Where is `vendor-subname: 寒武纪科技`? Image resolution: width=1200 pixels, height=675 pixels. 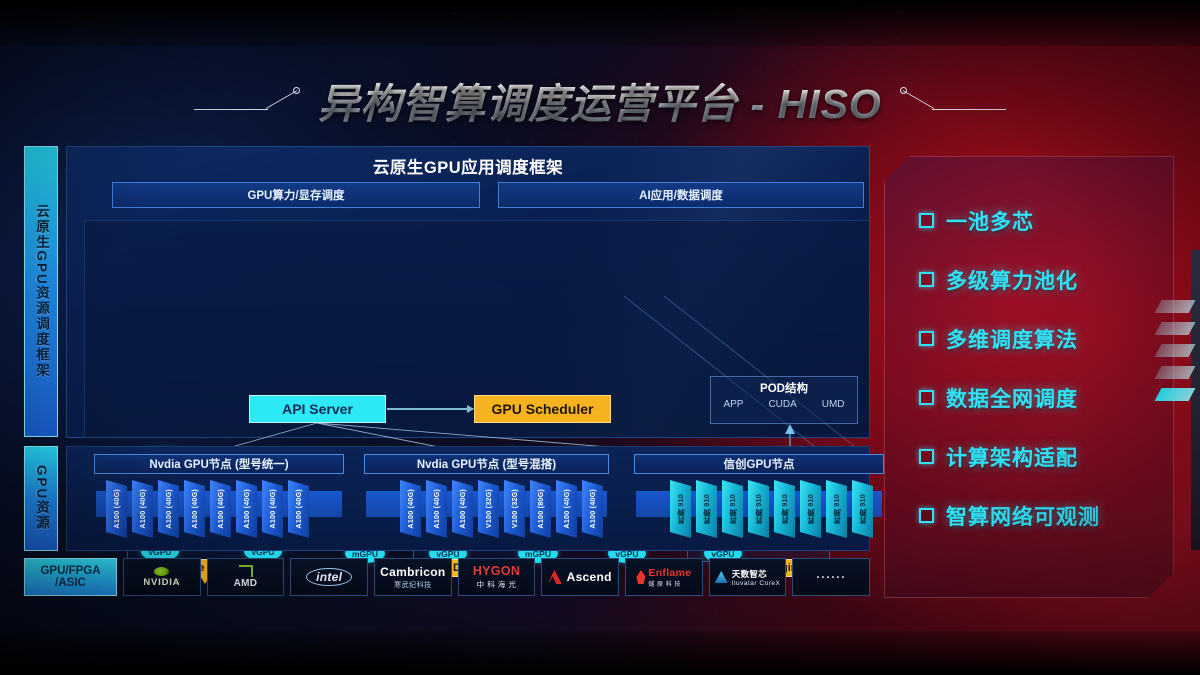
vendor-subname: 寒武纪科技 is located at coordinates (413, 585).